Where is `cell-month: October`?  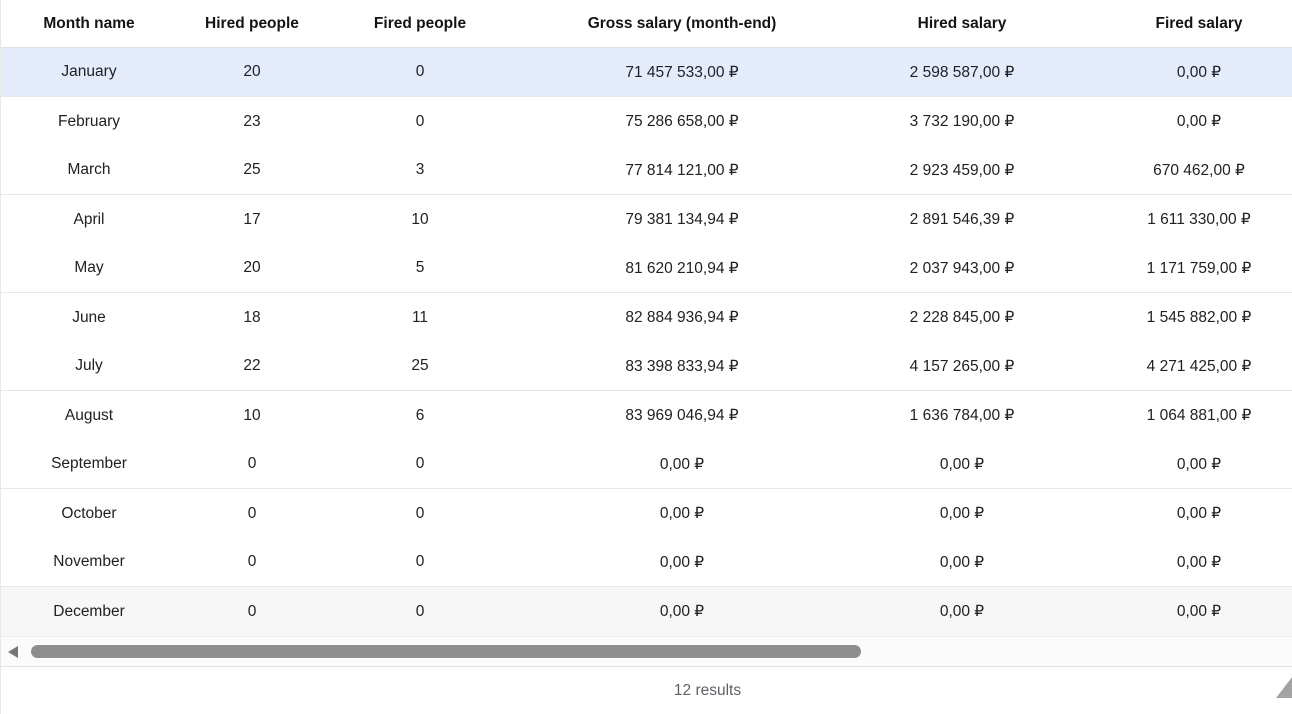
cell-month: October is located at coordinates (89, 513).